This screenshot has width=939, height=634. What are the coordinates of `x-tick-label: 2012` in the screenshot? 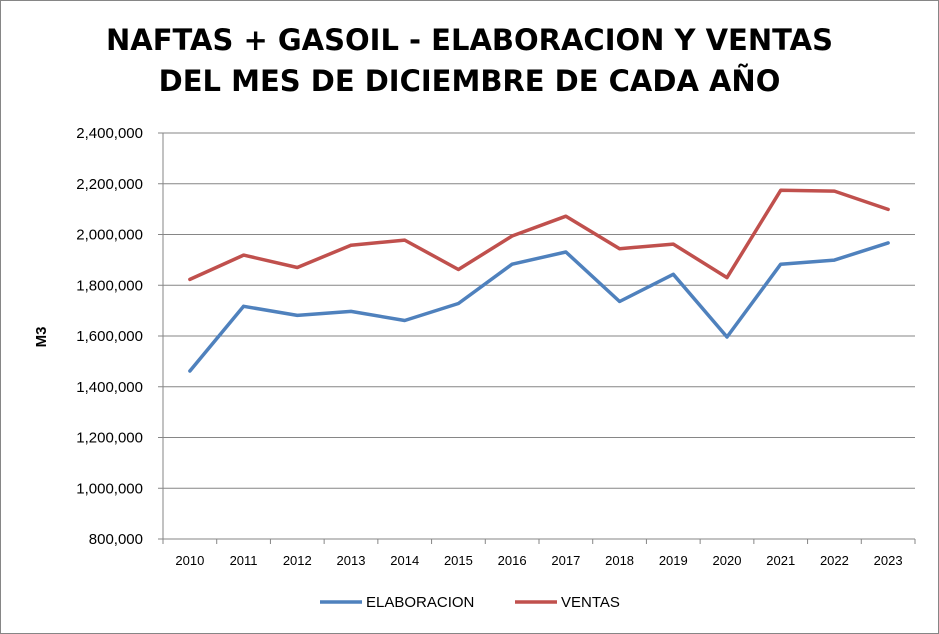 It's located at (297, 560).